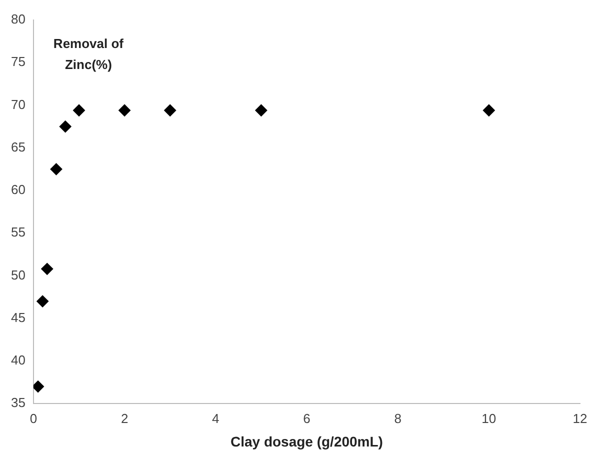  What do you see at coordinates (306, 418) in the screenshot?
I see `x-tick-label: 6` at bounding box center [306, 418].